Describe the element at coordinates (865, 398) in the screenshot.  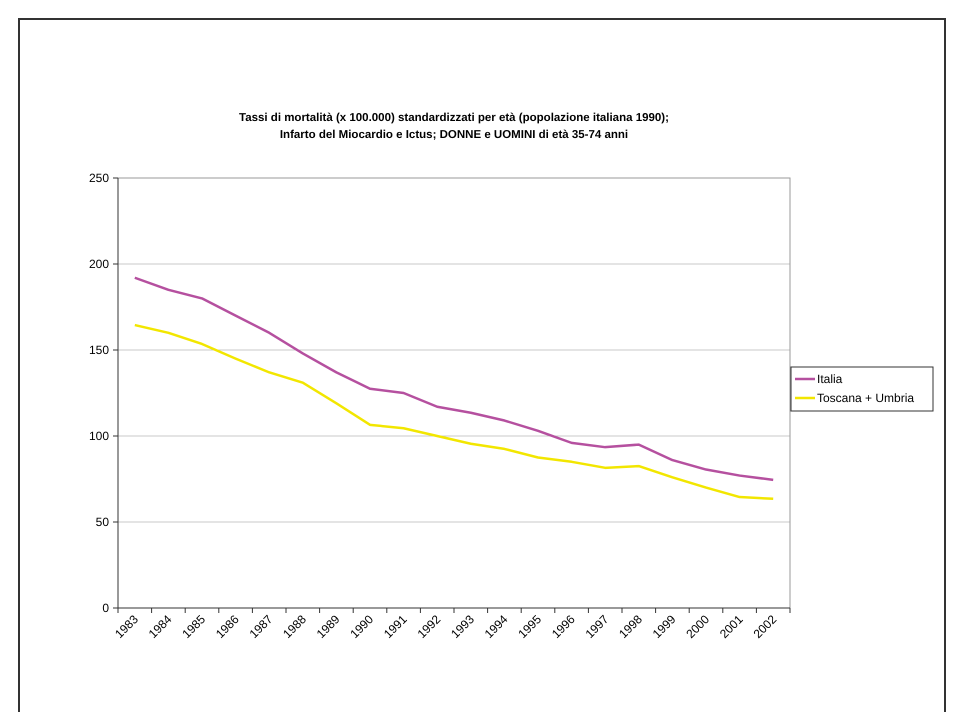
I see `legend-label: Toscana + Umbria` at that location.